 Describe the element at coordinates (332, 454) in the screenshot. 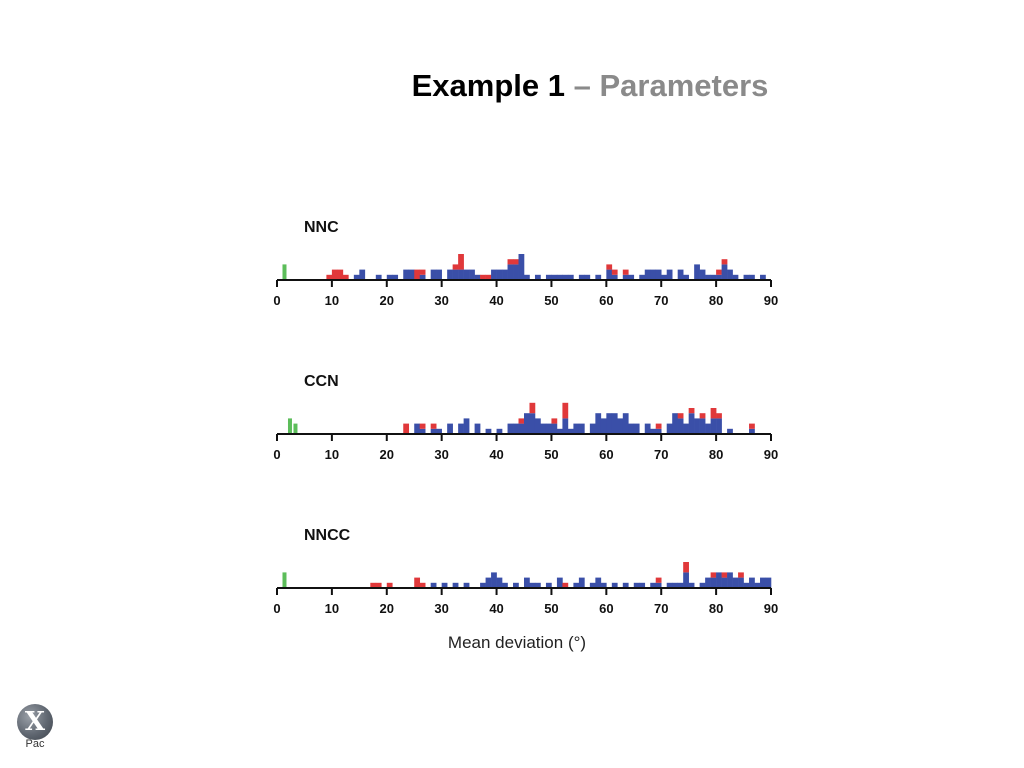

I see `x-tick-label: 10` at that location.